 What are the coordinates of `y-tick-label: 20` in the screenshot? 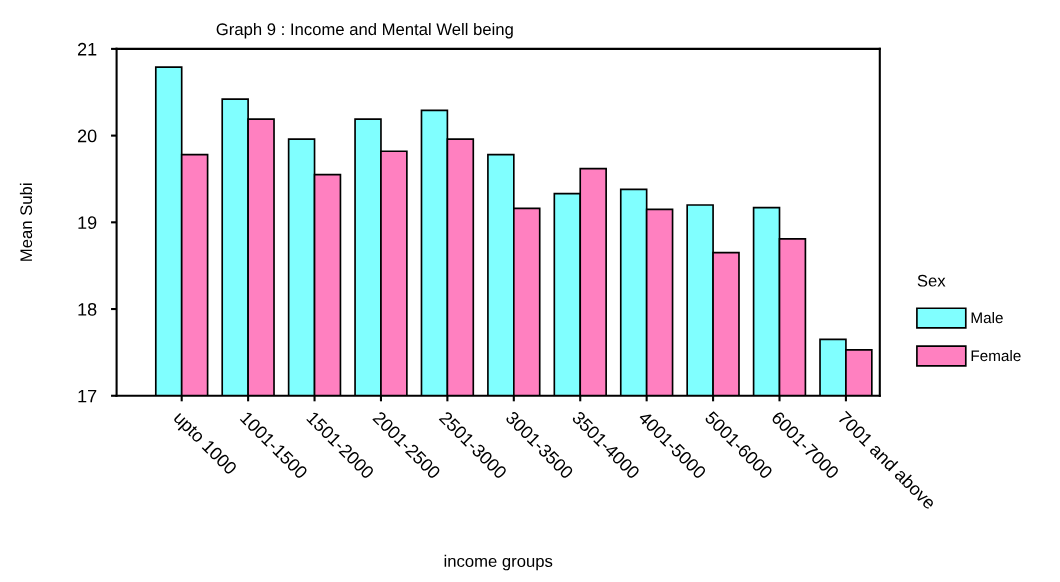 It's located at (87, 136).